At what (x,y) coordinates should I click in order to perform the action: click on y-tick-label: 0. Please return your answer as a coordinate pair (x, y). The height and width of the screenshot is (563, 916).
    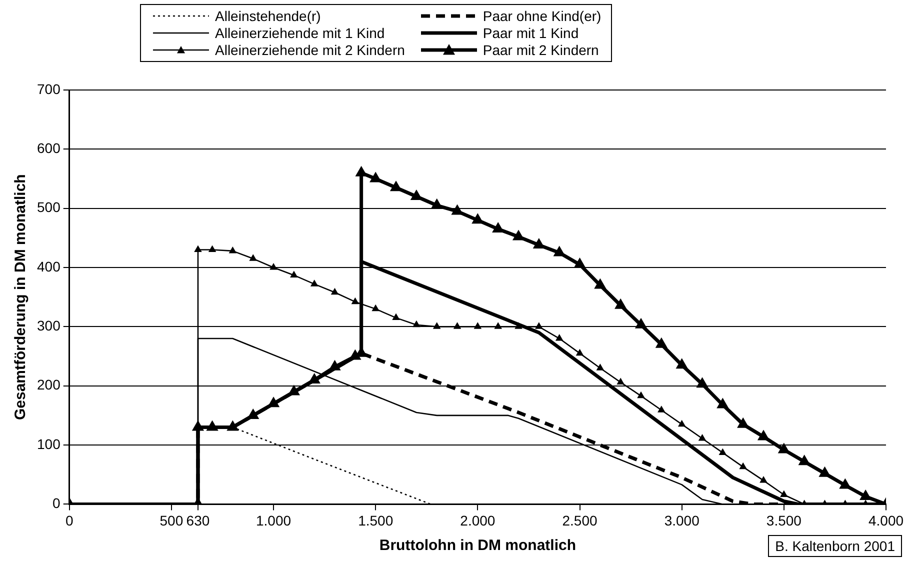
    Looking at the image, I should click on (56, 503).